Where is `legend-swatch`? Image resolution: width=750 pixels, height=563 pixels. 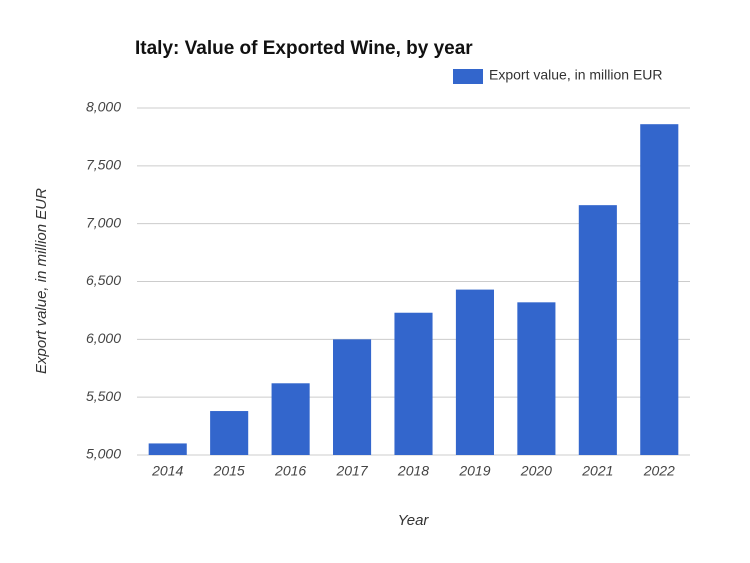
legend-swatch is located at coordinates (468, 76).